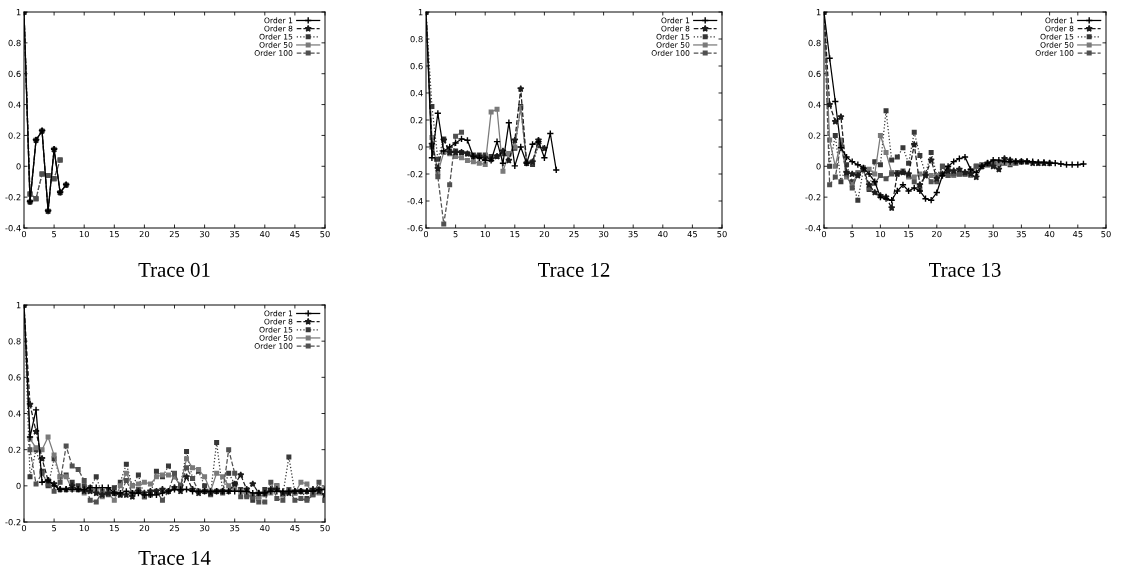  I want to click on text: Trace 14, so click(174, 557).